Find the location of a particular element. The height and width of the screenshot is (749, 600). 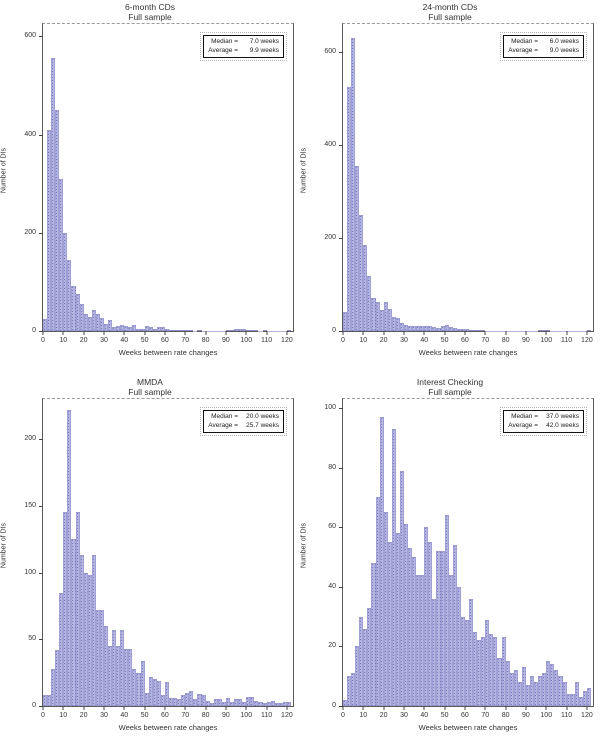

y-tick-label: 600 is located at coordinates (30, 36).